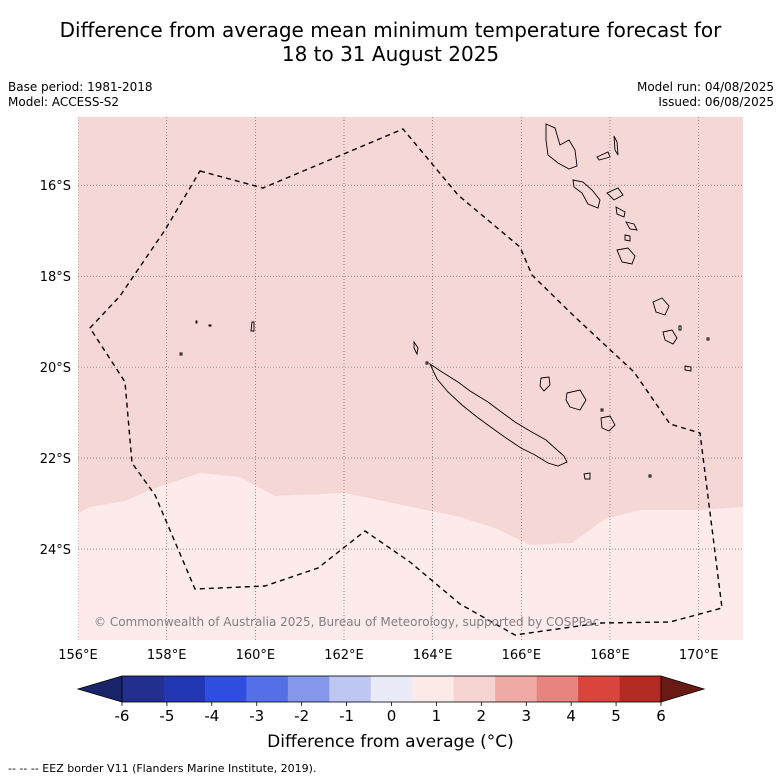 The image size is (781, 781). I want to click on latitude-tick-labels: 16°S 18°S 20°S 22°S 24°S, so click(55, 368).